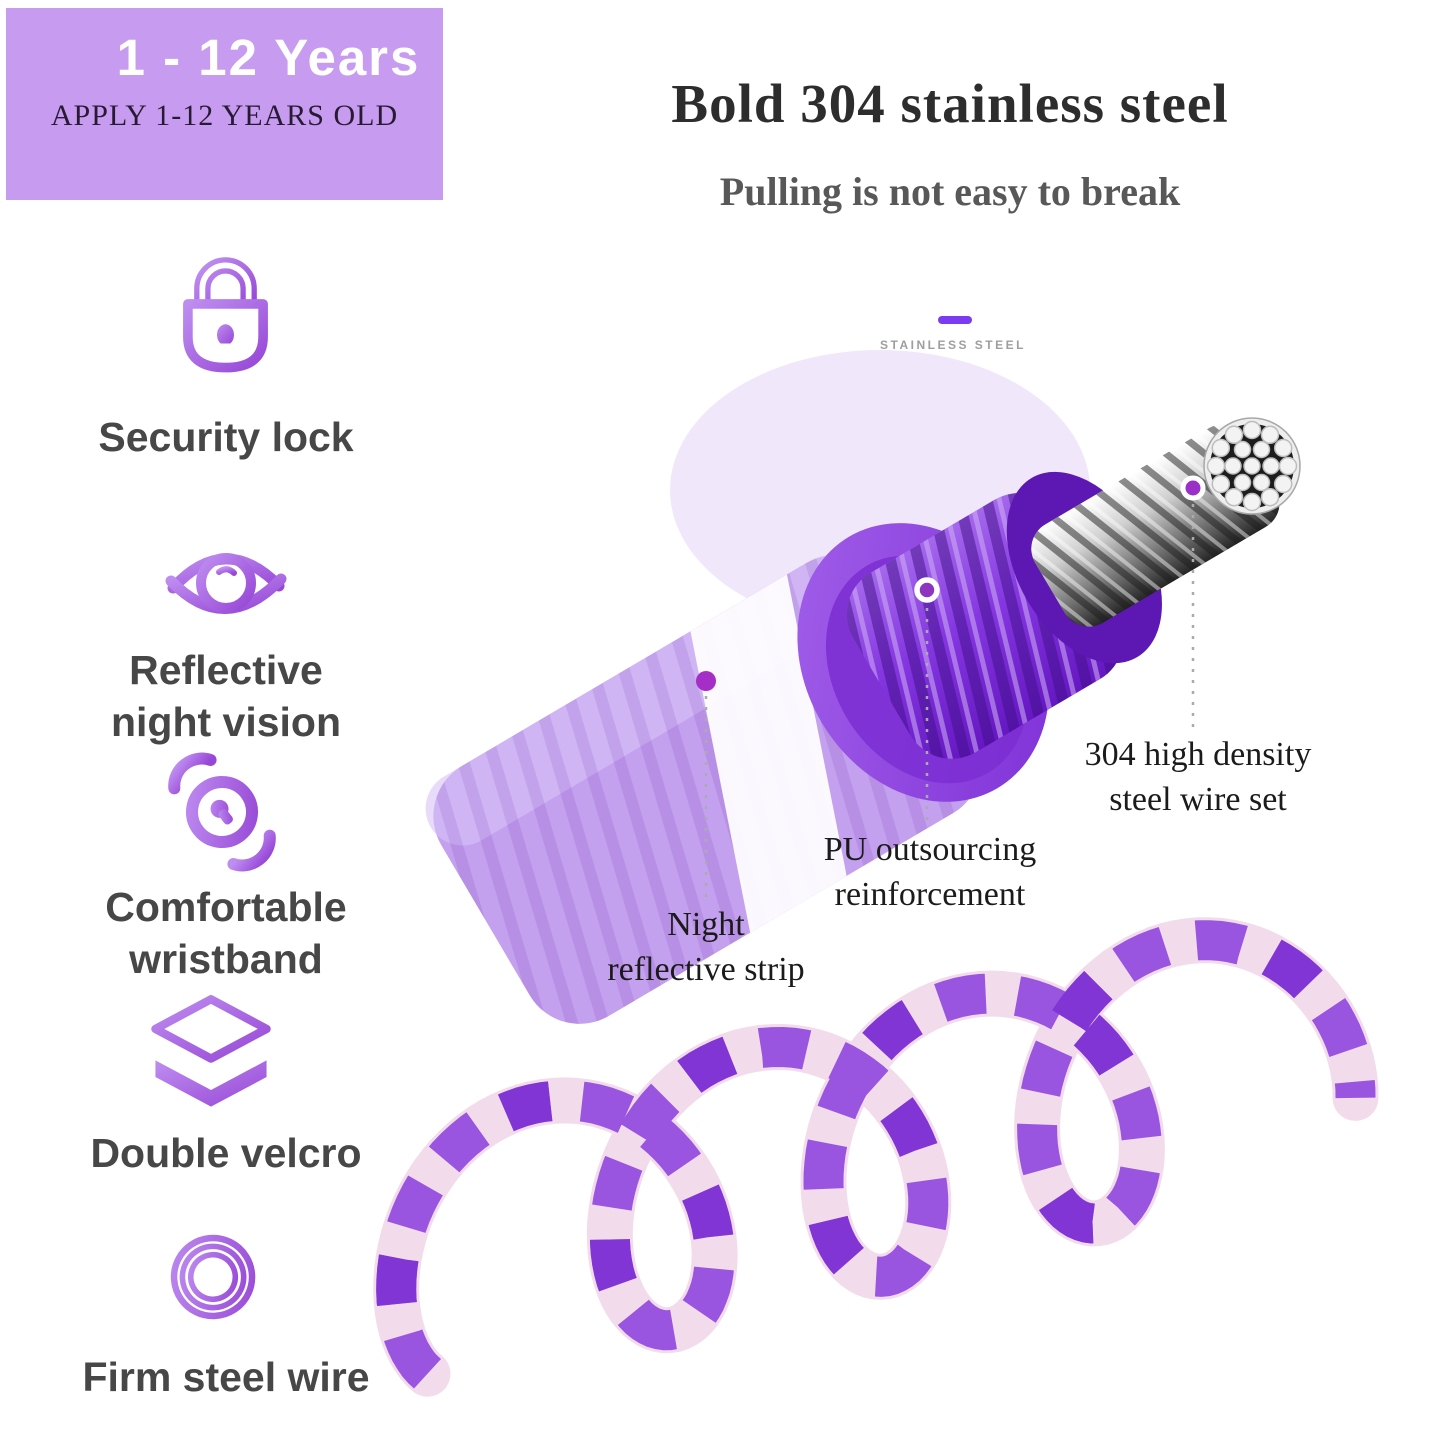  I want to click on marker-dot-pu, so click(927, 590).